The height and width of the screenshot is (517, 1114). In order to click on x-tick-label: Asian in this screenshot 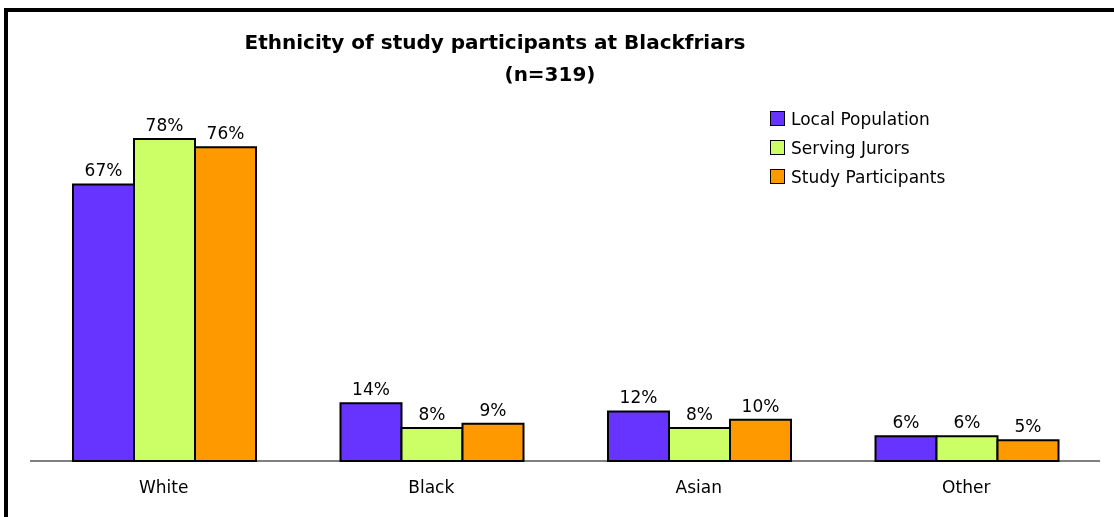, I will do `click(698, 487)`.